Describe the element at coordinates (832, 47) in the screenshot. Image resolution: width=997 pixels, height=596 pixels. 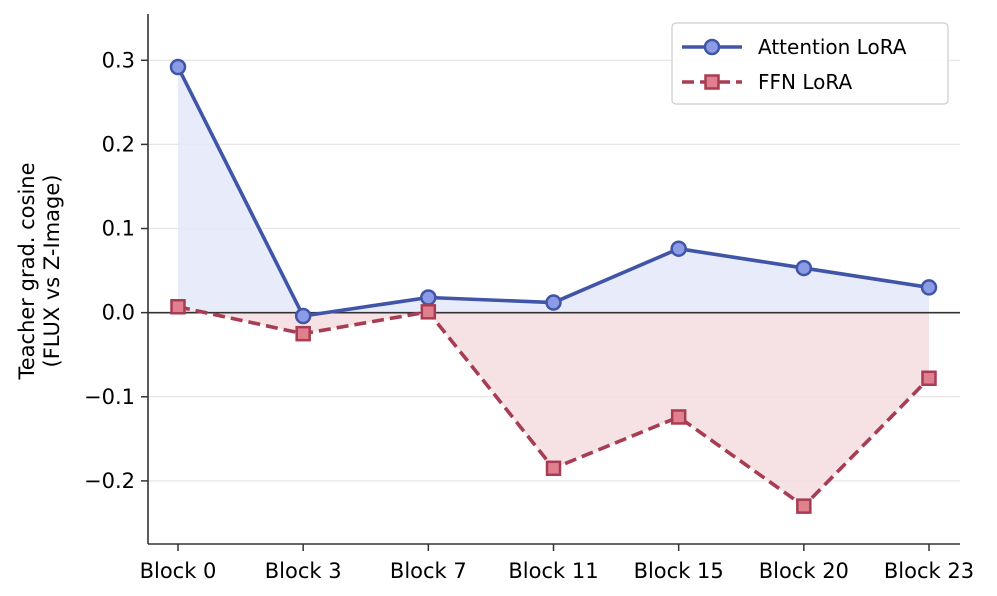
I see `legend-label-0: Attention LoRA` at that location.